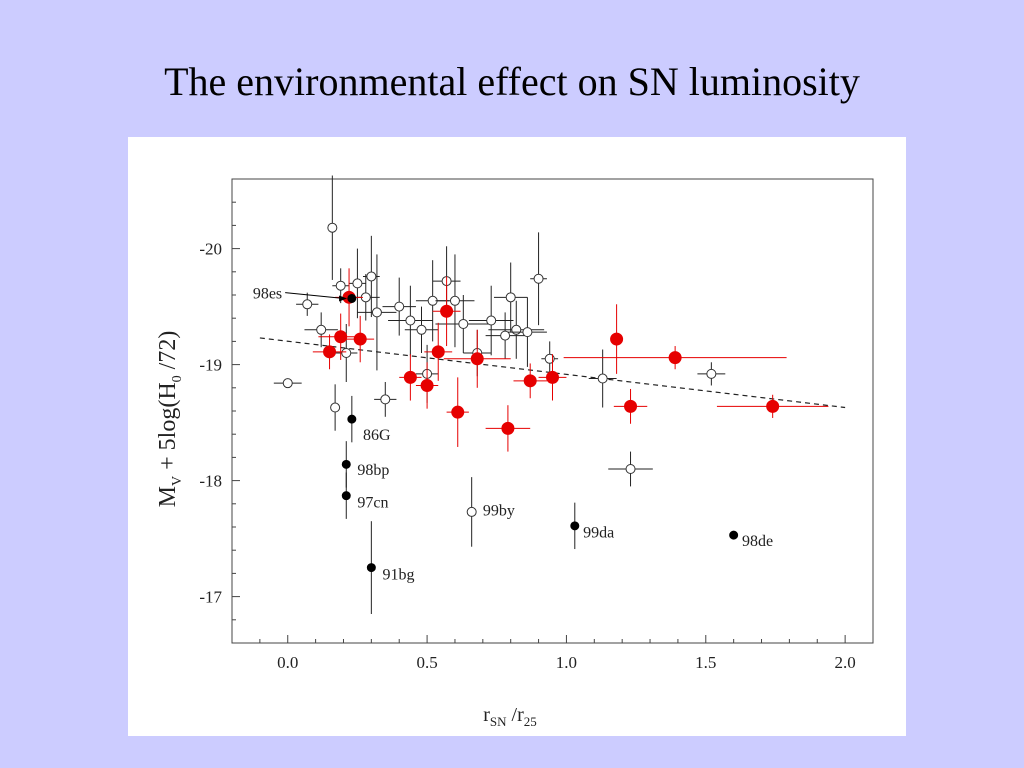 The width and height of the screenshot is (1024, 768). What do you see at coordinates (566, 662) in the screenshot?
I see `x-tick-label: 1.0` at bounding box center [566, 662].